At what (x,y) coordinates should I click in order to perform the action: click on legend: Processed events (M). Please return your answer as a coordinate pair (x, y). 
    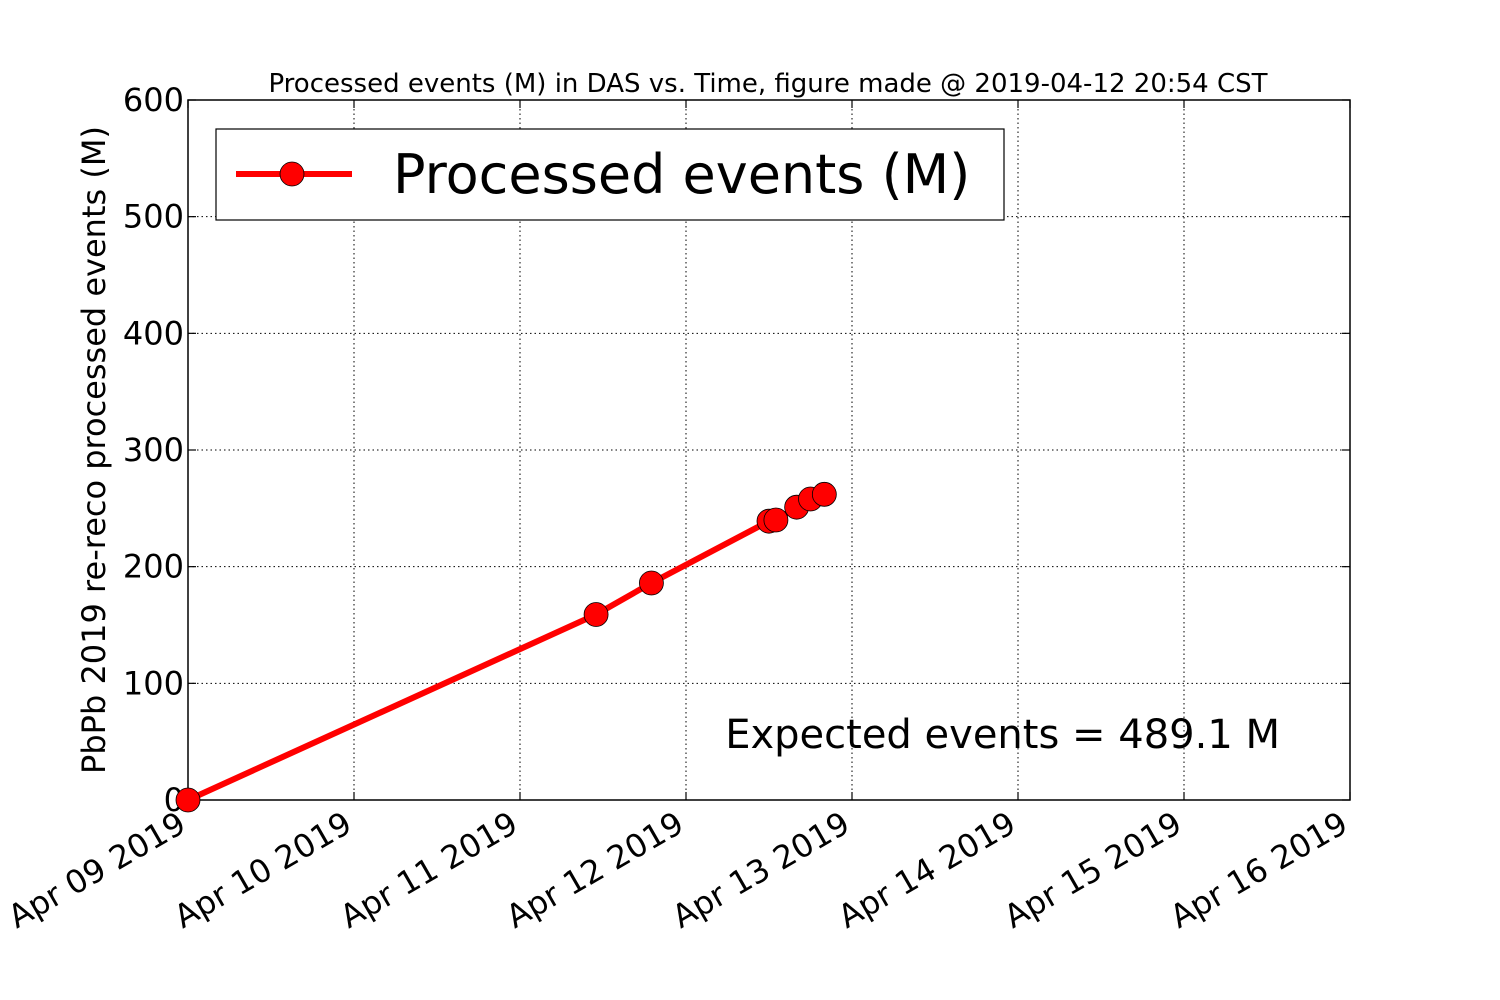
    Looking at the image, I should click on (610, 174).